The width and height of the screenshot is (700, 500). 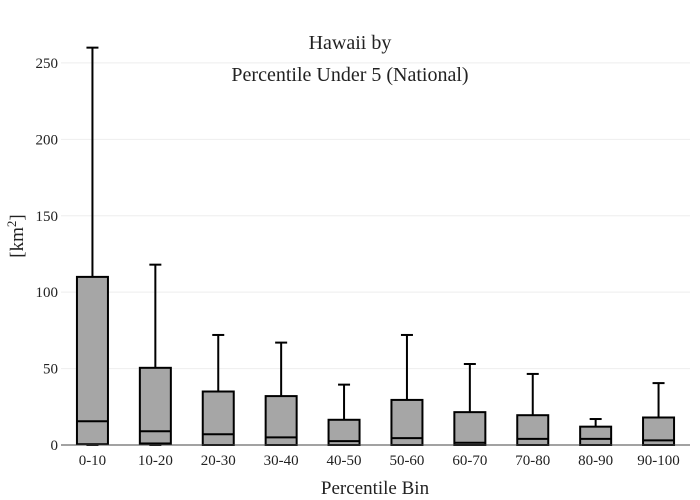 I want to click on y-tick-labels: 0 50 100 150 200 250, so click(x=47, y=255).